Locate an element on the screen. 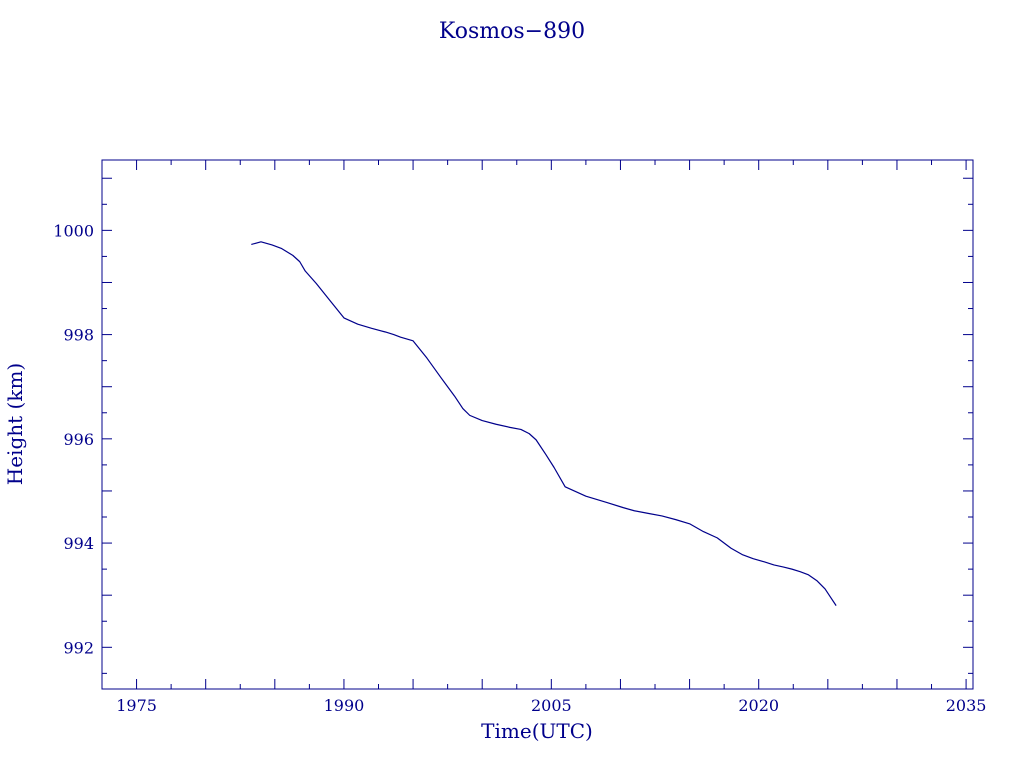 This screenshot has width=1024, height=768. y-tick-label: 1000 is located at coordinates (73, 230).